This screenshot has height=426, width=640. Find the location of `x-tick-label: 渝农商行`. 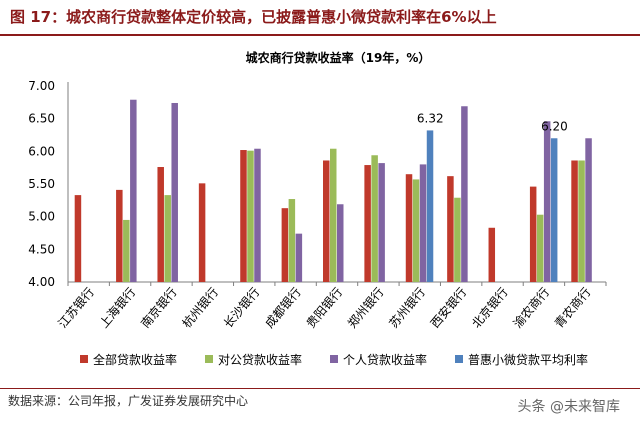

x-tick-label: 渝农商行 is located at coordinates (531, 307).